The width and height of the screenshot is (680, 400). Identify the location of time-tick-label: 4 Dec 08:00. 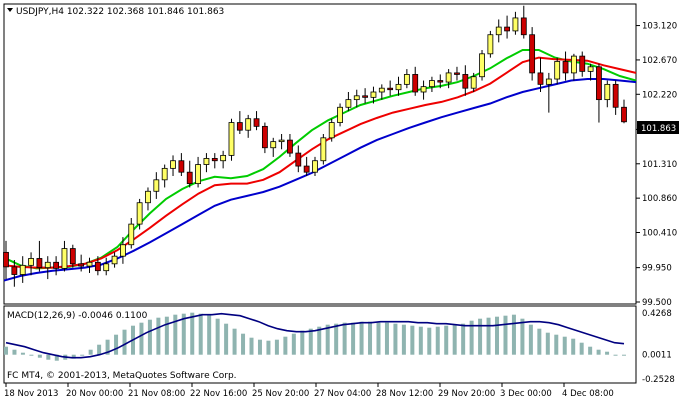
(588, 394).